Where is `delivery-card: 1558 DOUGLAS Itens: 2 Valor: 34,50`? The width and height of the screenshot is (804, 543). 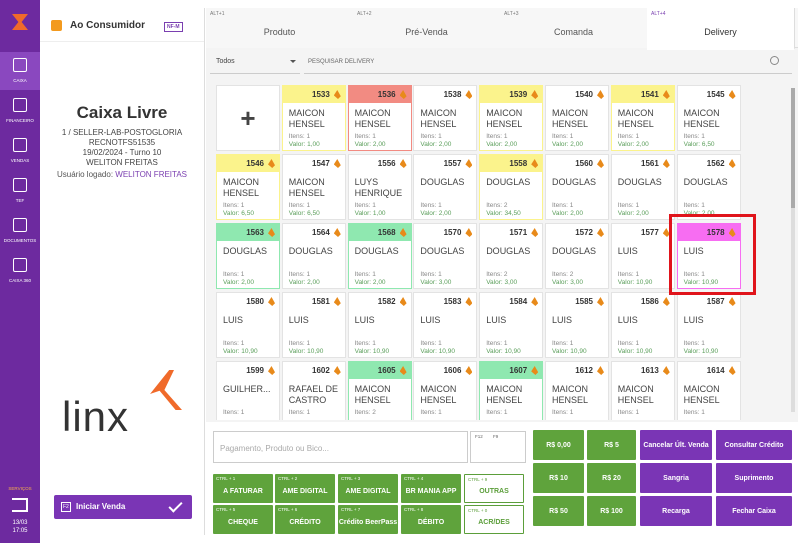
delivery-card: 1558 DOUGLAS Itens: 2 Valor: 34,50 is located at coordinates (511, 187).